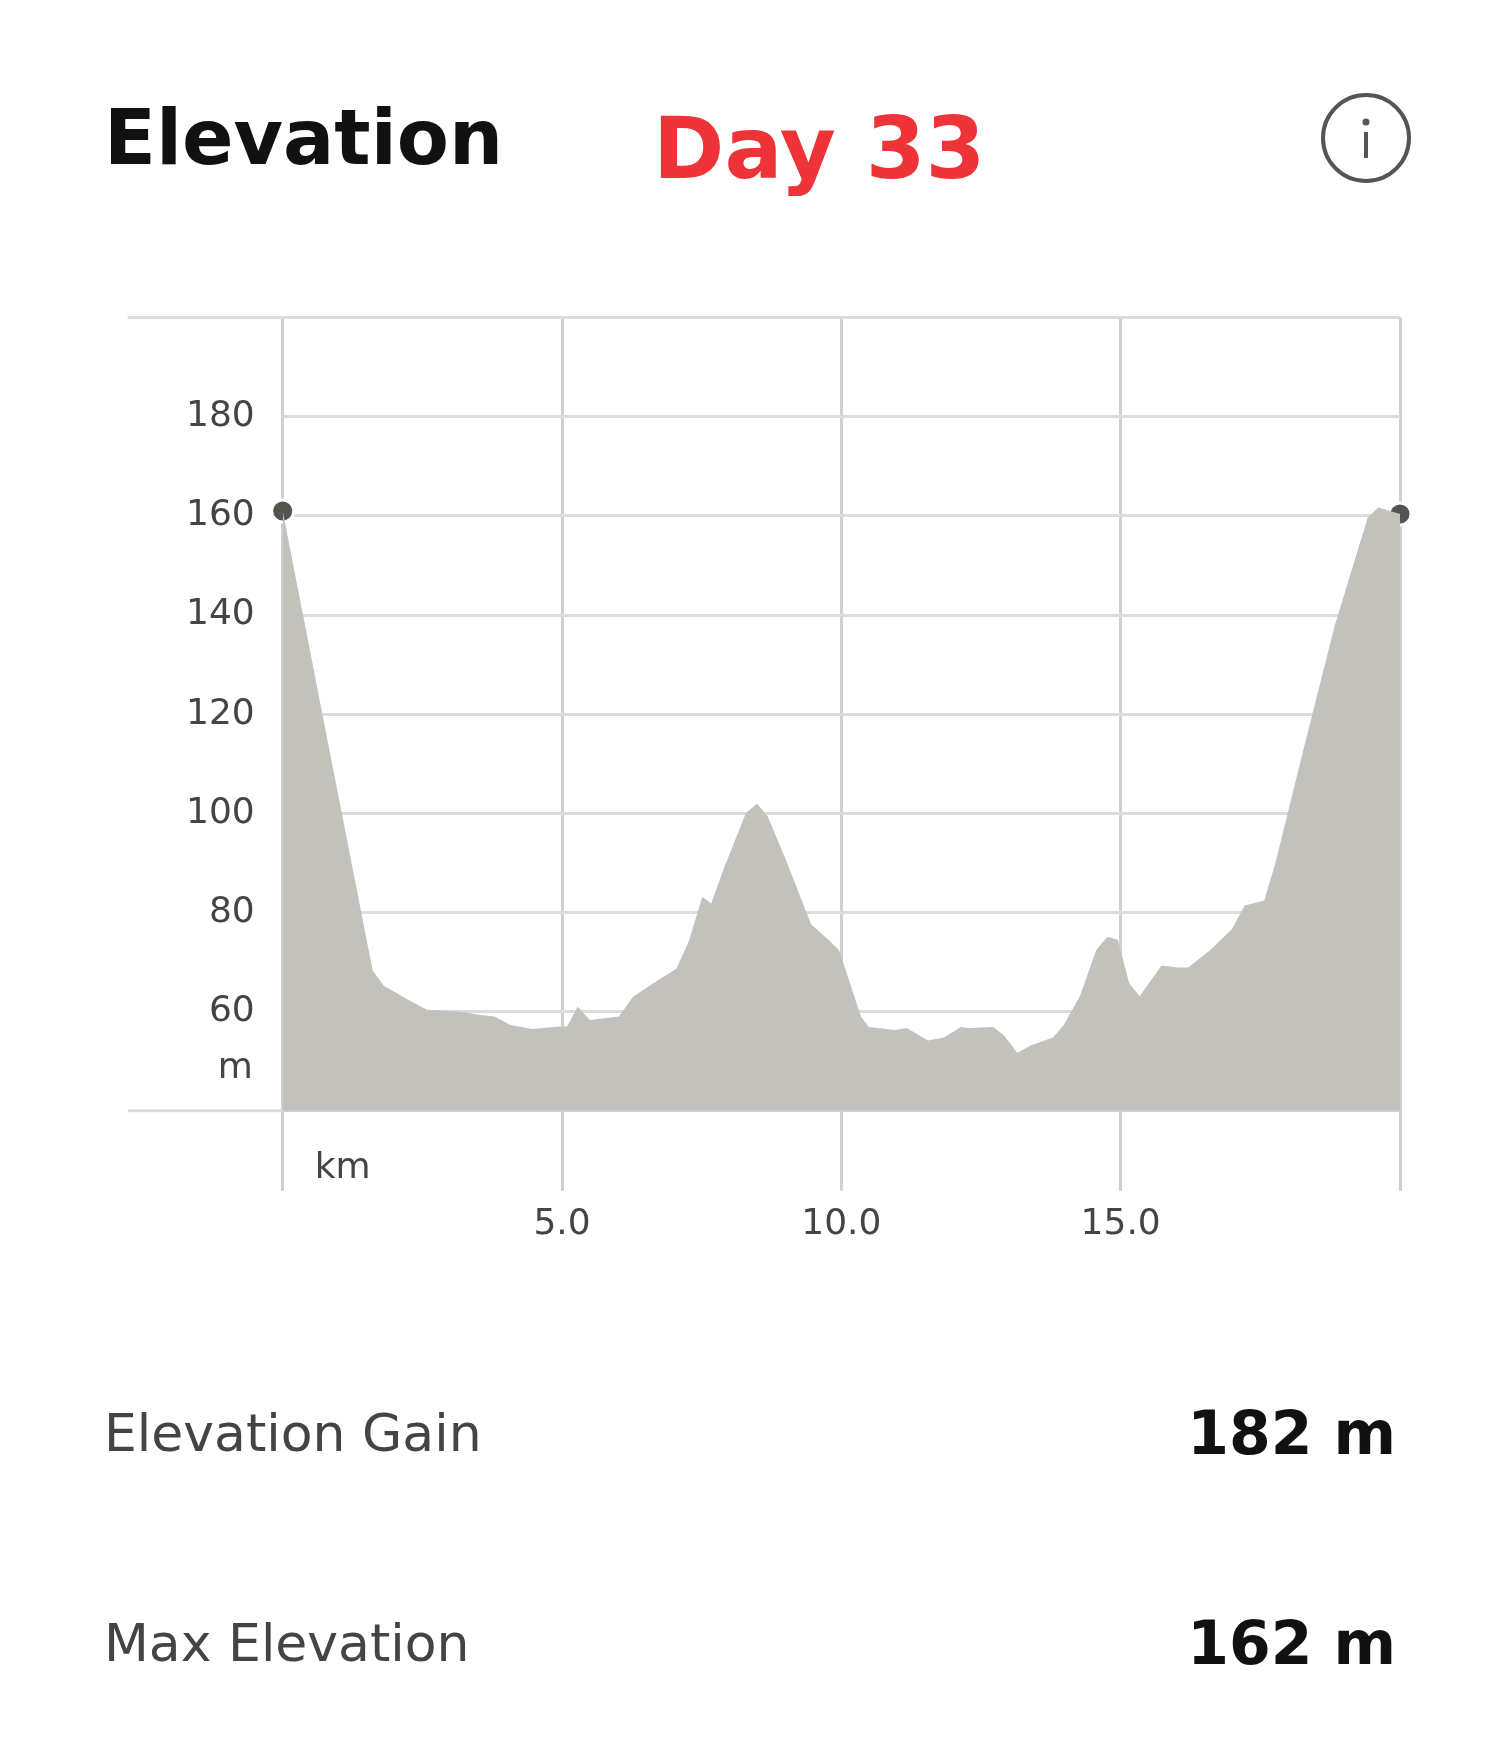 The width and height of the screenshot is (1500, 1756). What do you see at coordinates (287, 1643) in the screenshot?
I see `text: Max Elevation` at bounding box center [287, 1643].